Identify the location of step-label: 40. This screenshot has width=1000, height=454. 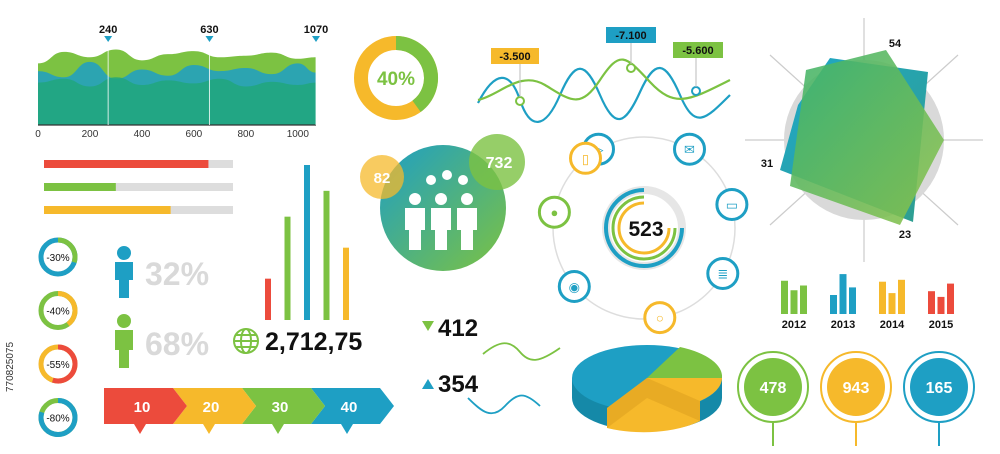
(349, 407).